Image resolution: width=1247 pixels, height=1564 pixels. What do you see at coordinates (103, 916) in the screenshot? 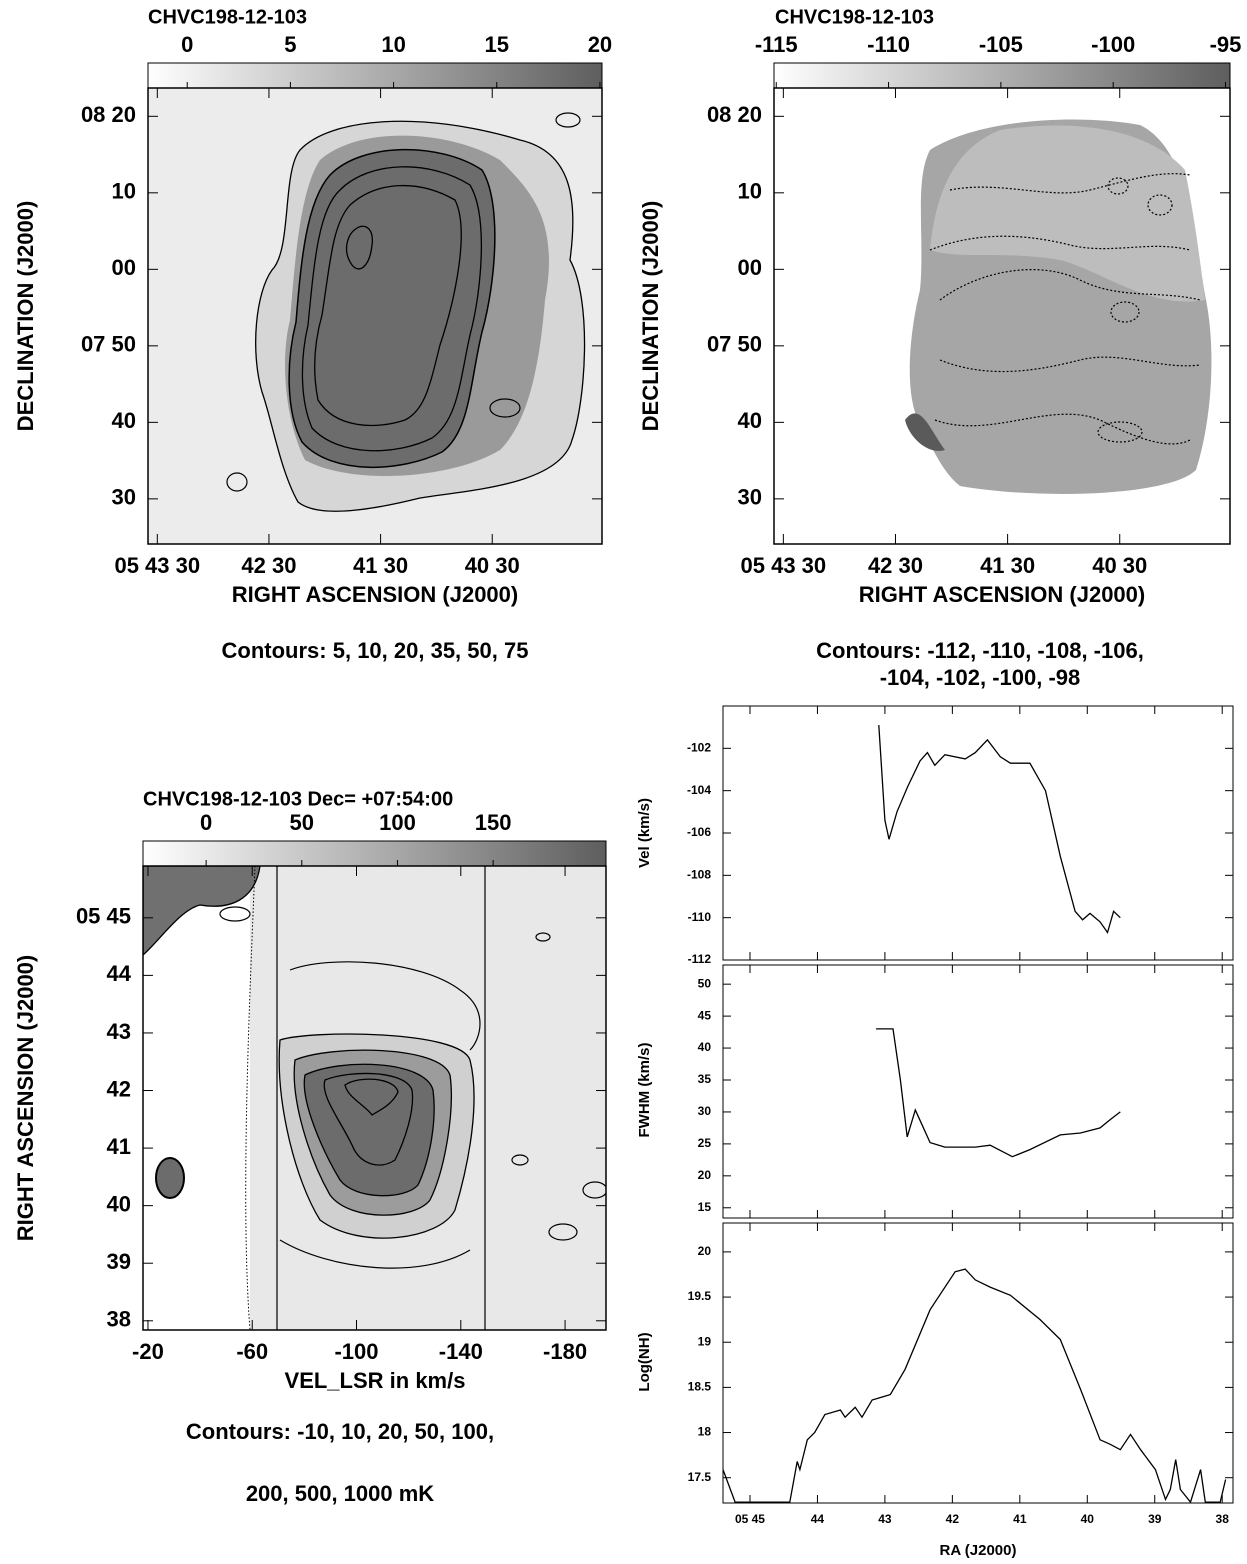
I see `y-tick-label: 05 45` at bounding box center [103, 916].